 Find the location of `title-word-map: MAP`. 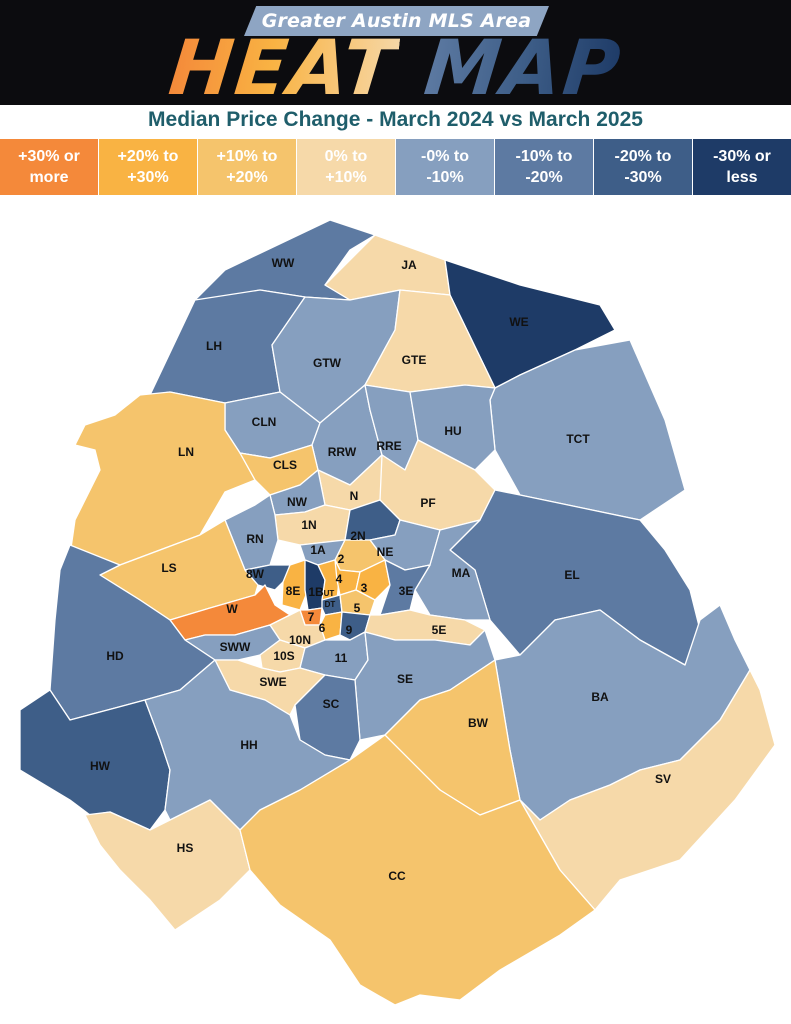

title-word-map: MAP is located at coordinates (523, 67).